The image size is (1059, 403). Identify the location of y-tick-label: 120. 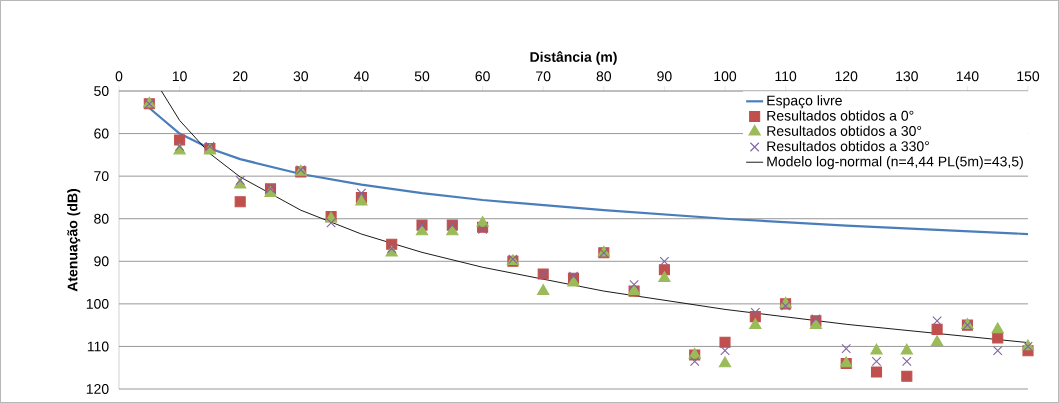
(97, 389).